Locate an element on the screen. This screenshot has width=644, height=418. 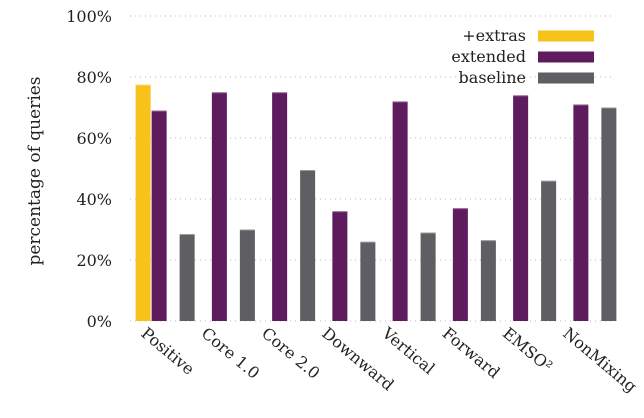
legend-swatch-baseline is located at coordinates (566, 78).